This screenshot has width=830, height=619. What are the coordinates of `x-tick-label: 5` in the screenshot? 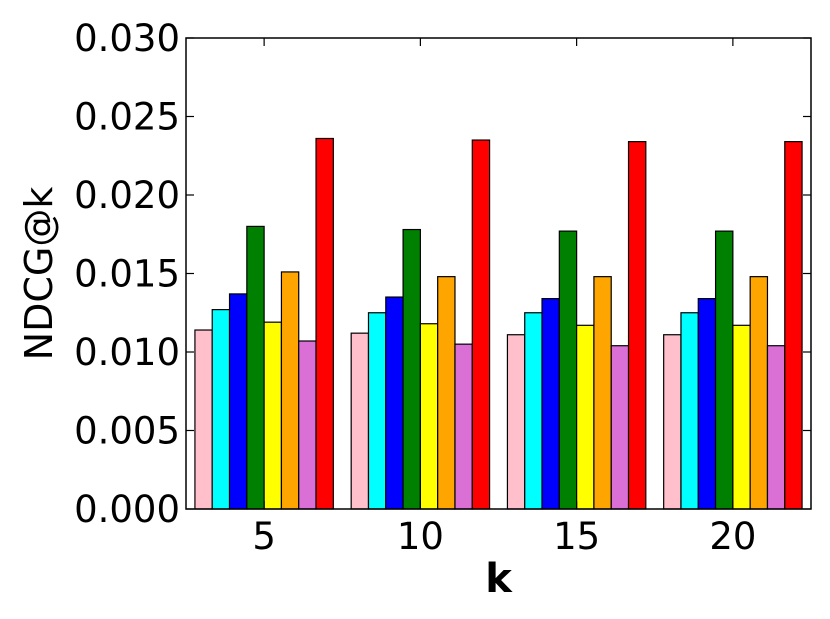 It's located at (264, 536).